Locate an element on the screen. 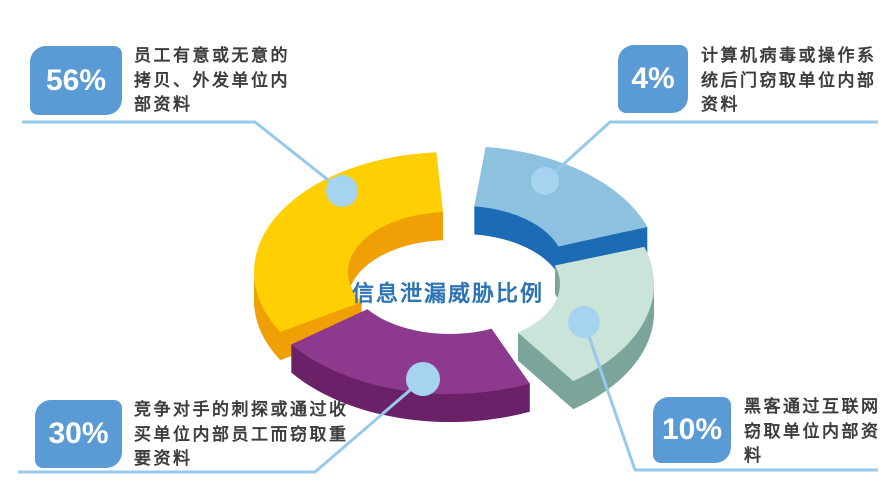  leader-line-hacker-internet-leak is located at coordinates (730, 396).